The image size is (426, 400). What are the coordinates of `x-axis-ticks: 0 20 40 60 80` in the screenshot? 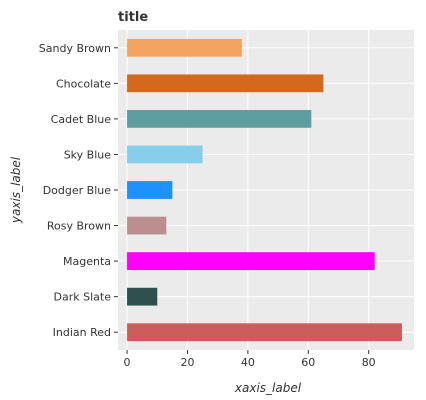 It's located at (250, 359).